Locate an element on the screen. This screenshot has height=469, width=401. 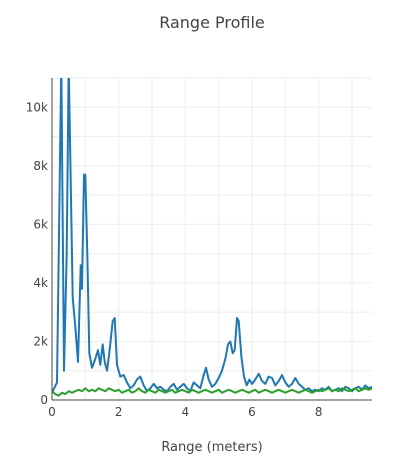
y-tick-label: 2k is located at coordinates (40, 341).